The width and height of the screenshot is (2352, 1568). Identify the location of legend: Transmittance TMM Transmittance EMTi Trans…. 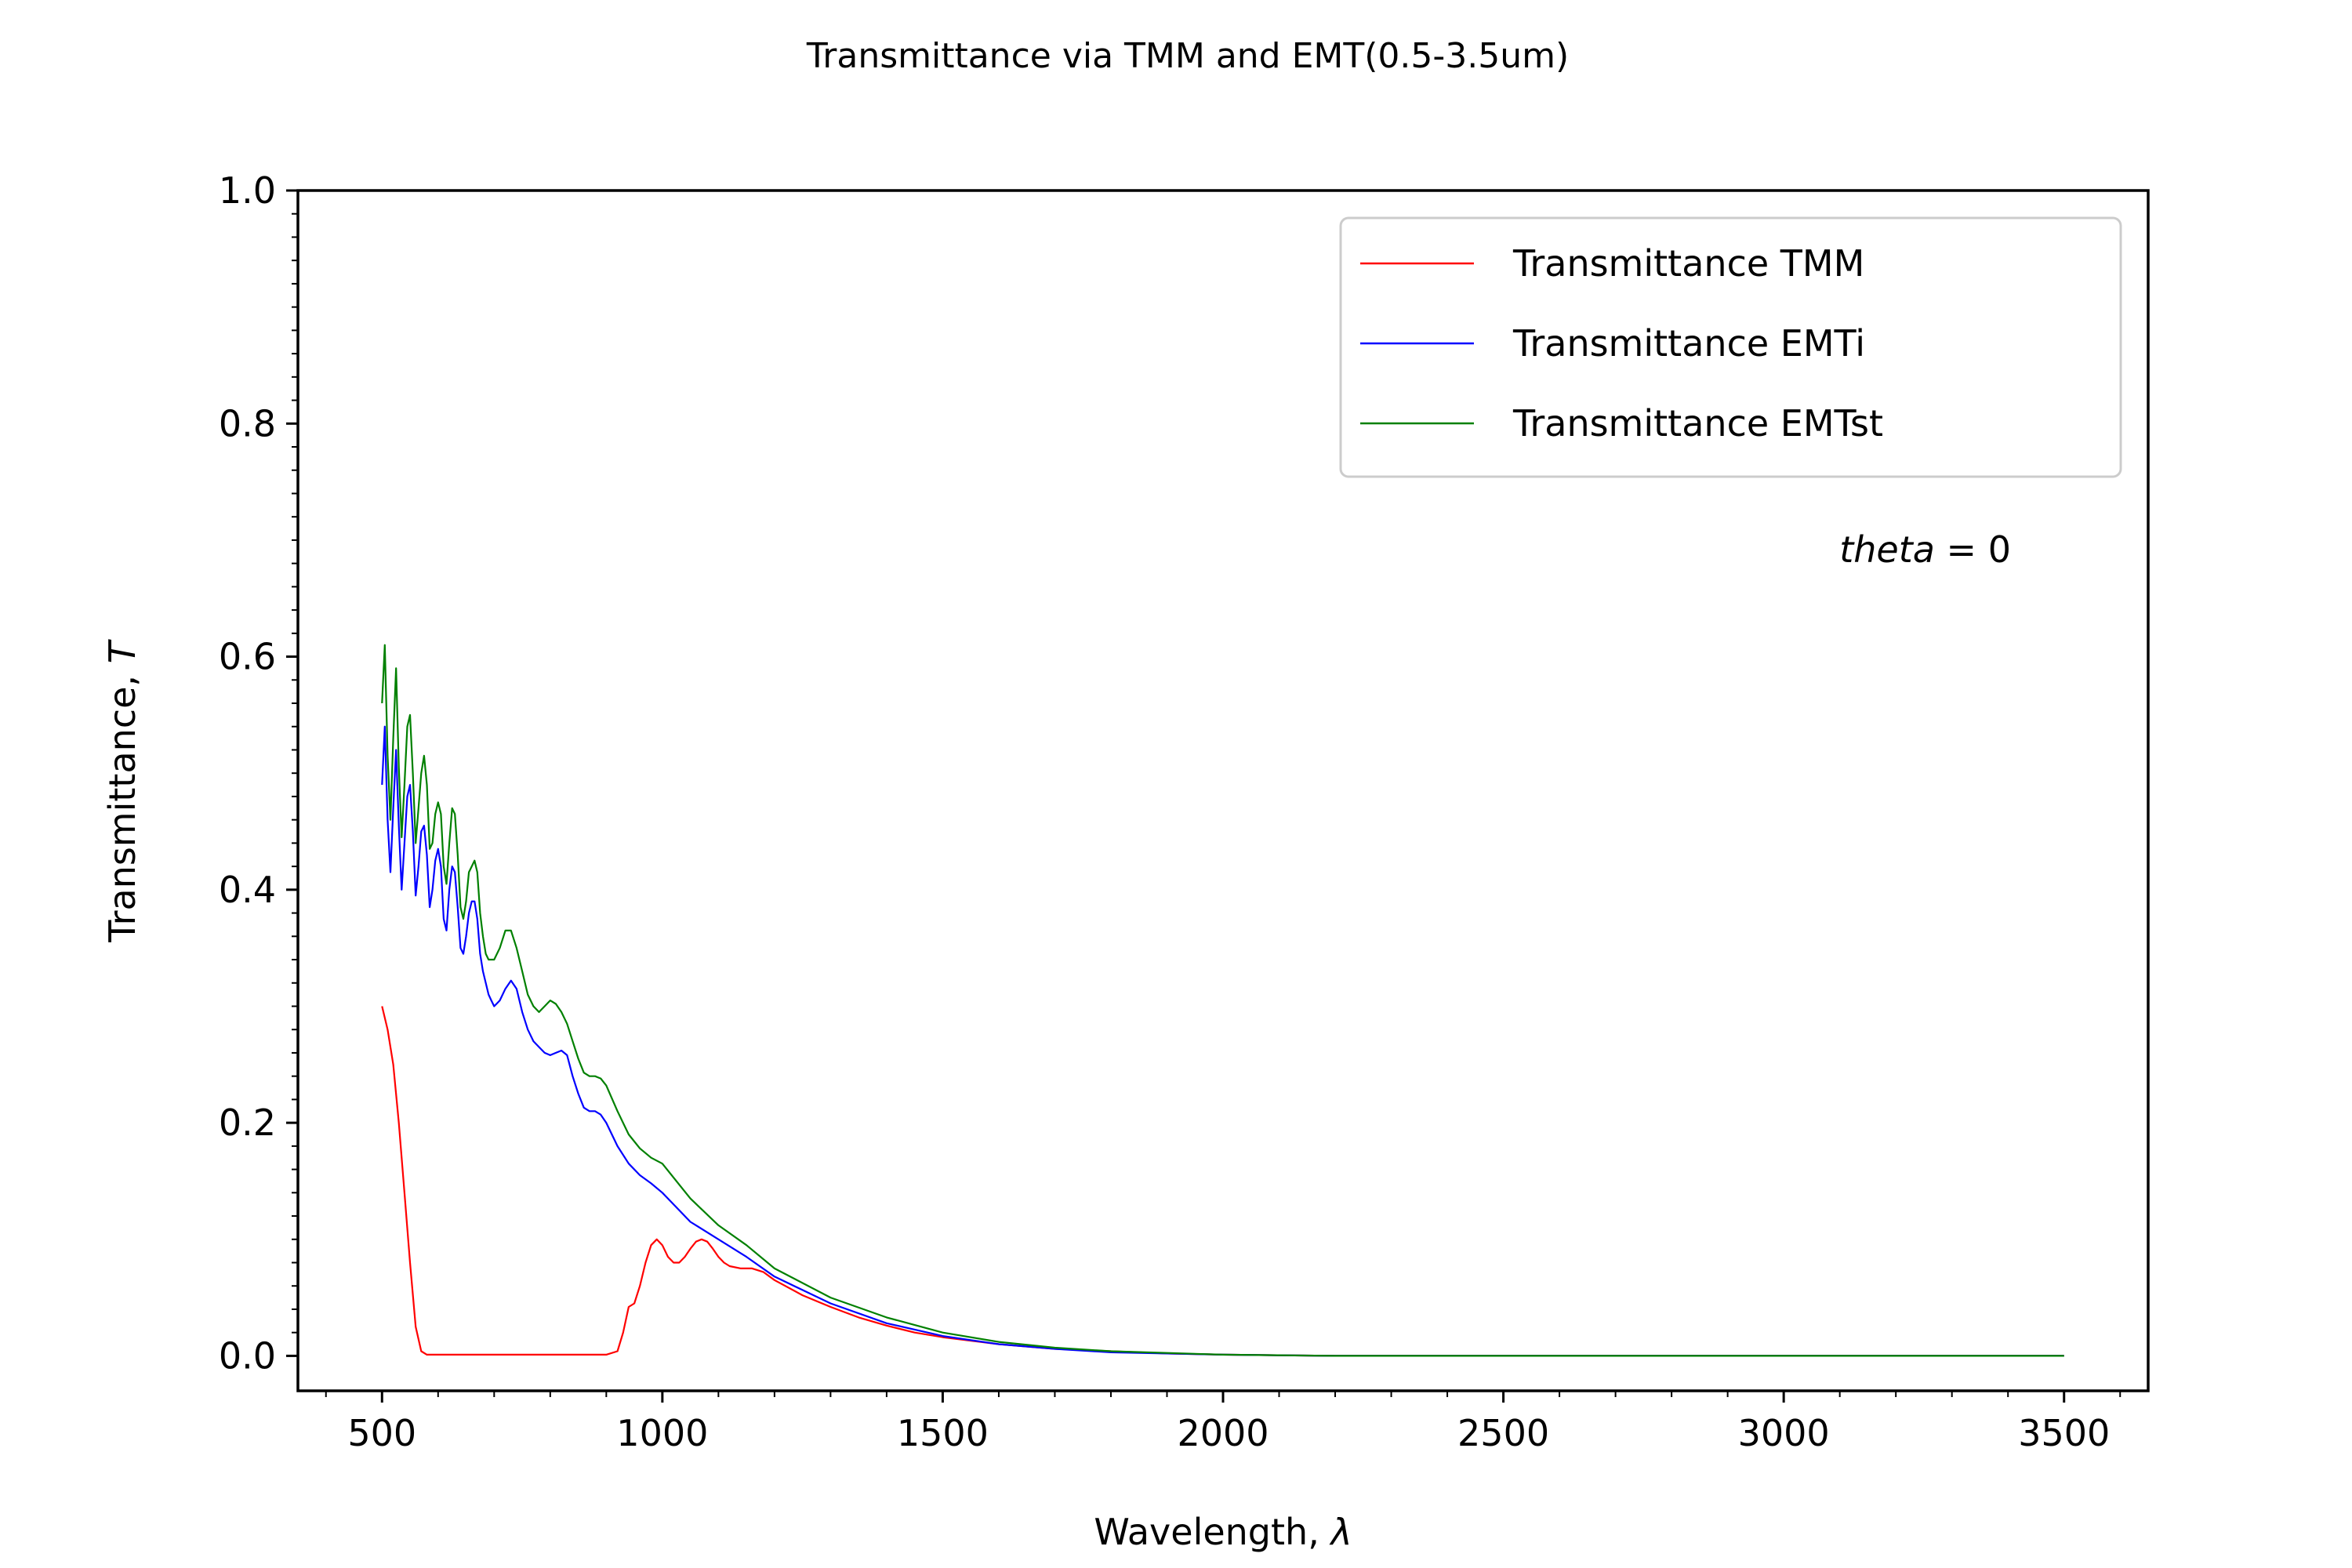
(1730, 347).